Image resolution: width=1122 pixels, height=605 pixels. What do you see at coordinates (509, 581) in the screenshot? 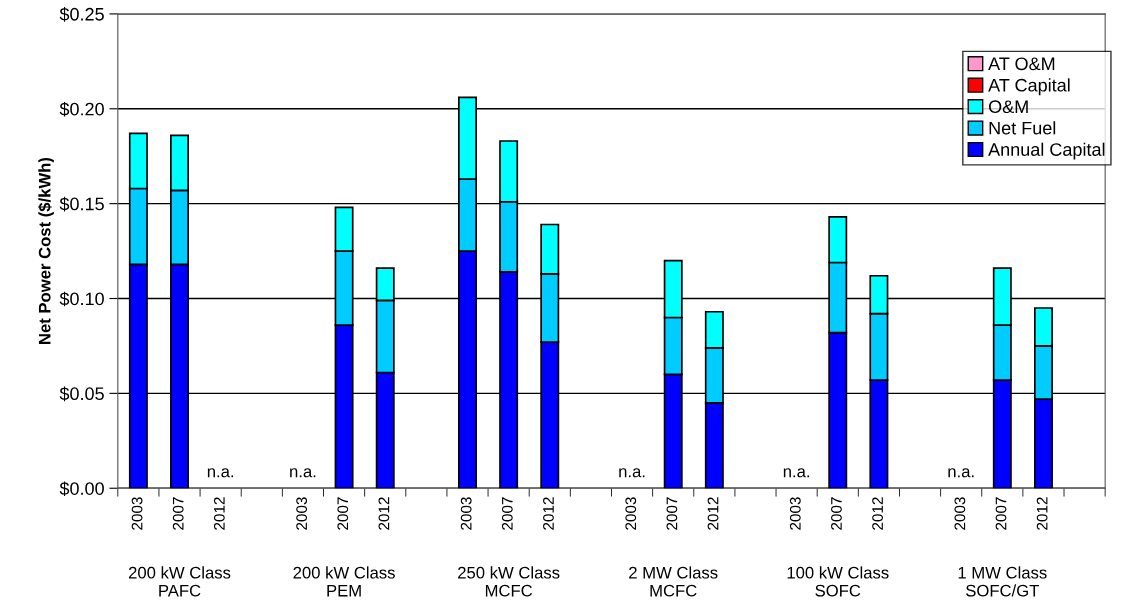
I see `text: 250 kW Class MCFC` at bounding box center [509, 581].